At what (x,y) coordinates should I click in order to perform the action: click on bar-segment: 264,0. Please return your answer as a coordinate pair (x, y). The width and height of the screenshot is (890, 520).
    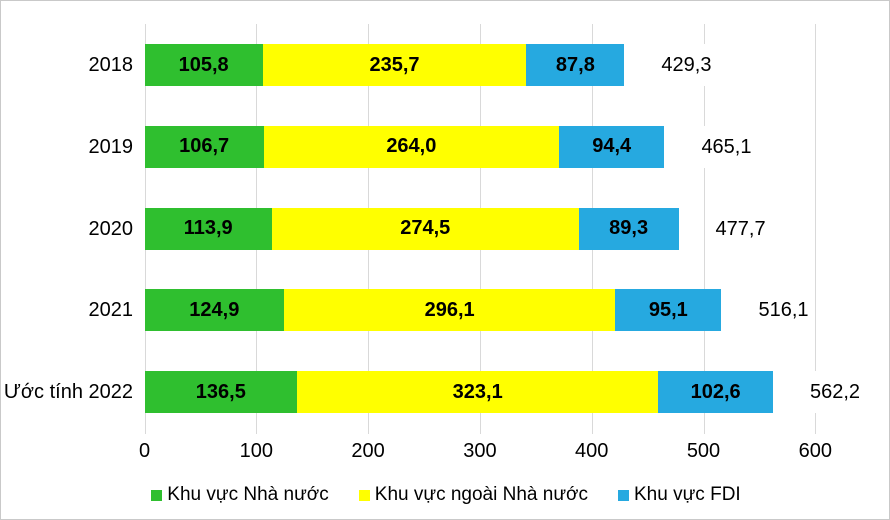
    Looking at the image, I should click on (411, 146).